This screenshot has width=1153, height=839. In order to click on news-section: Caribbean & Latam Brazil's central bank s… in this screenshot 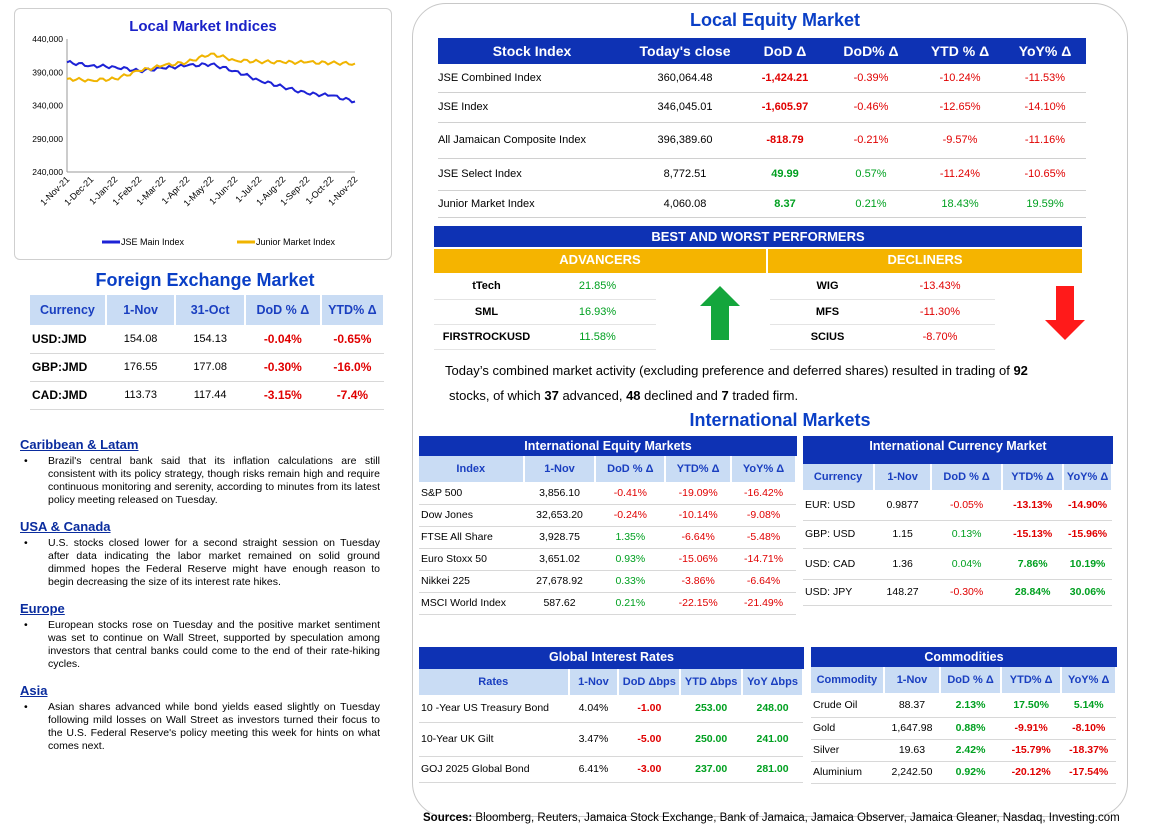, I will do `click(200, 601)`.